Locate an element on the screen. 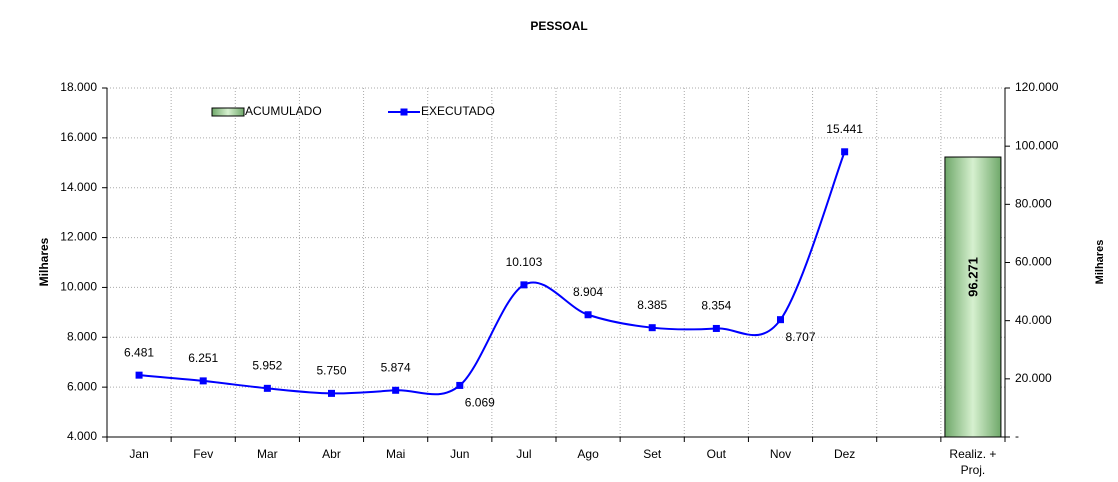  y2-tick-label: - is located at coordinates (1017, 436).